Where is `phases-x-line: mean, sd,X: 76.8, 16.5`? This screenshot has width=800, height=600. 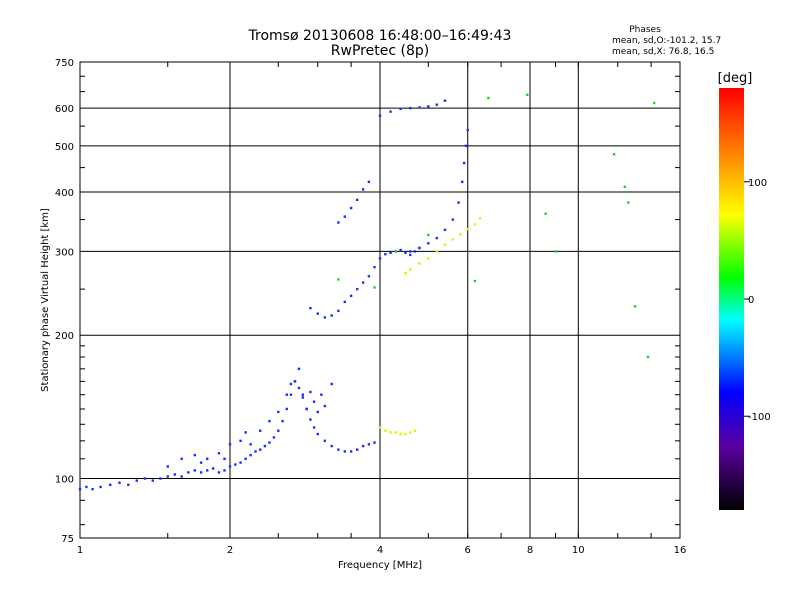
phases-x-line: mean, sd,X: 76.8, 16.5 is located at coordinates (663, 52).